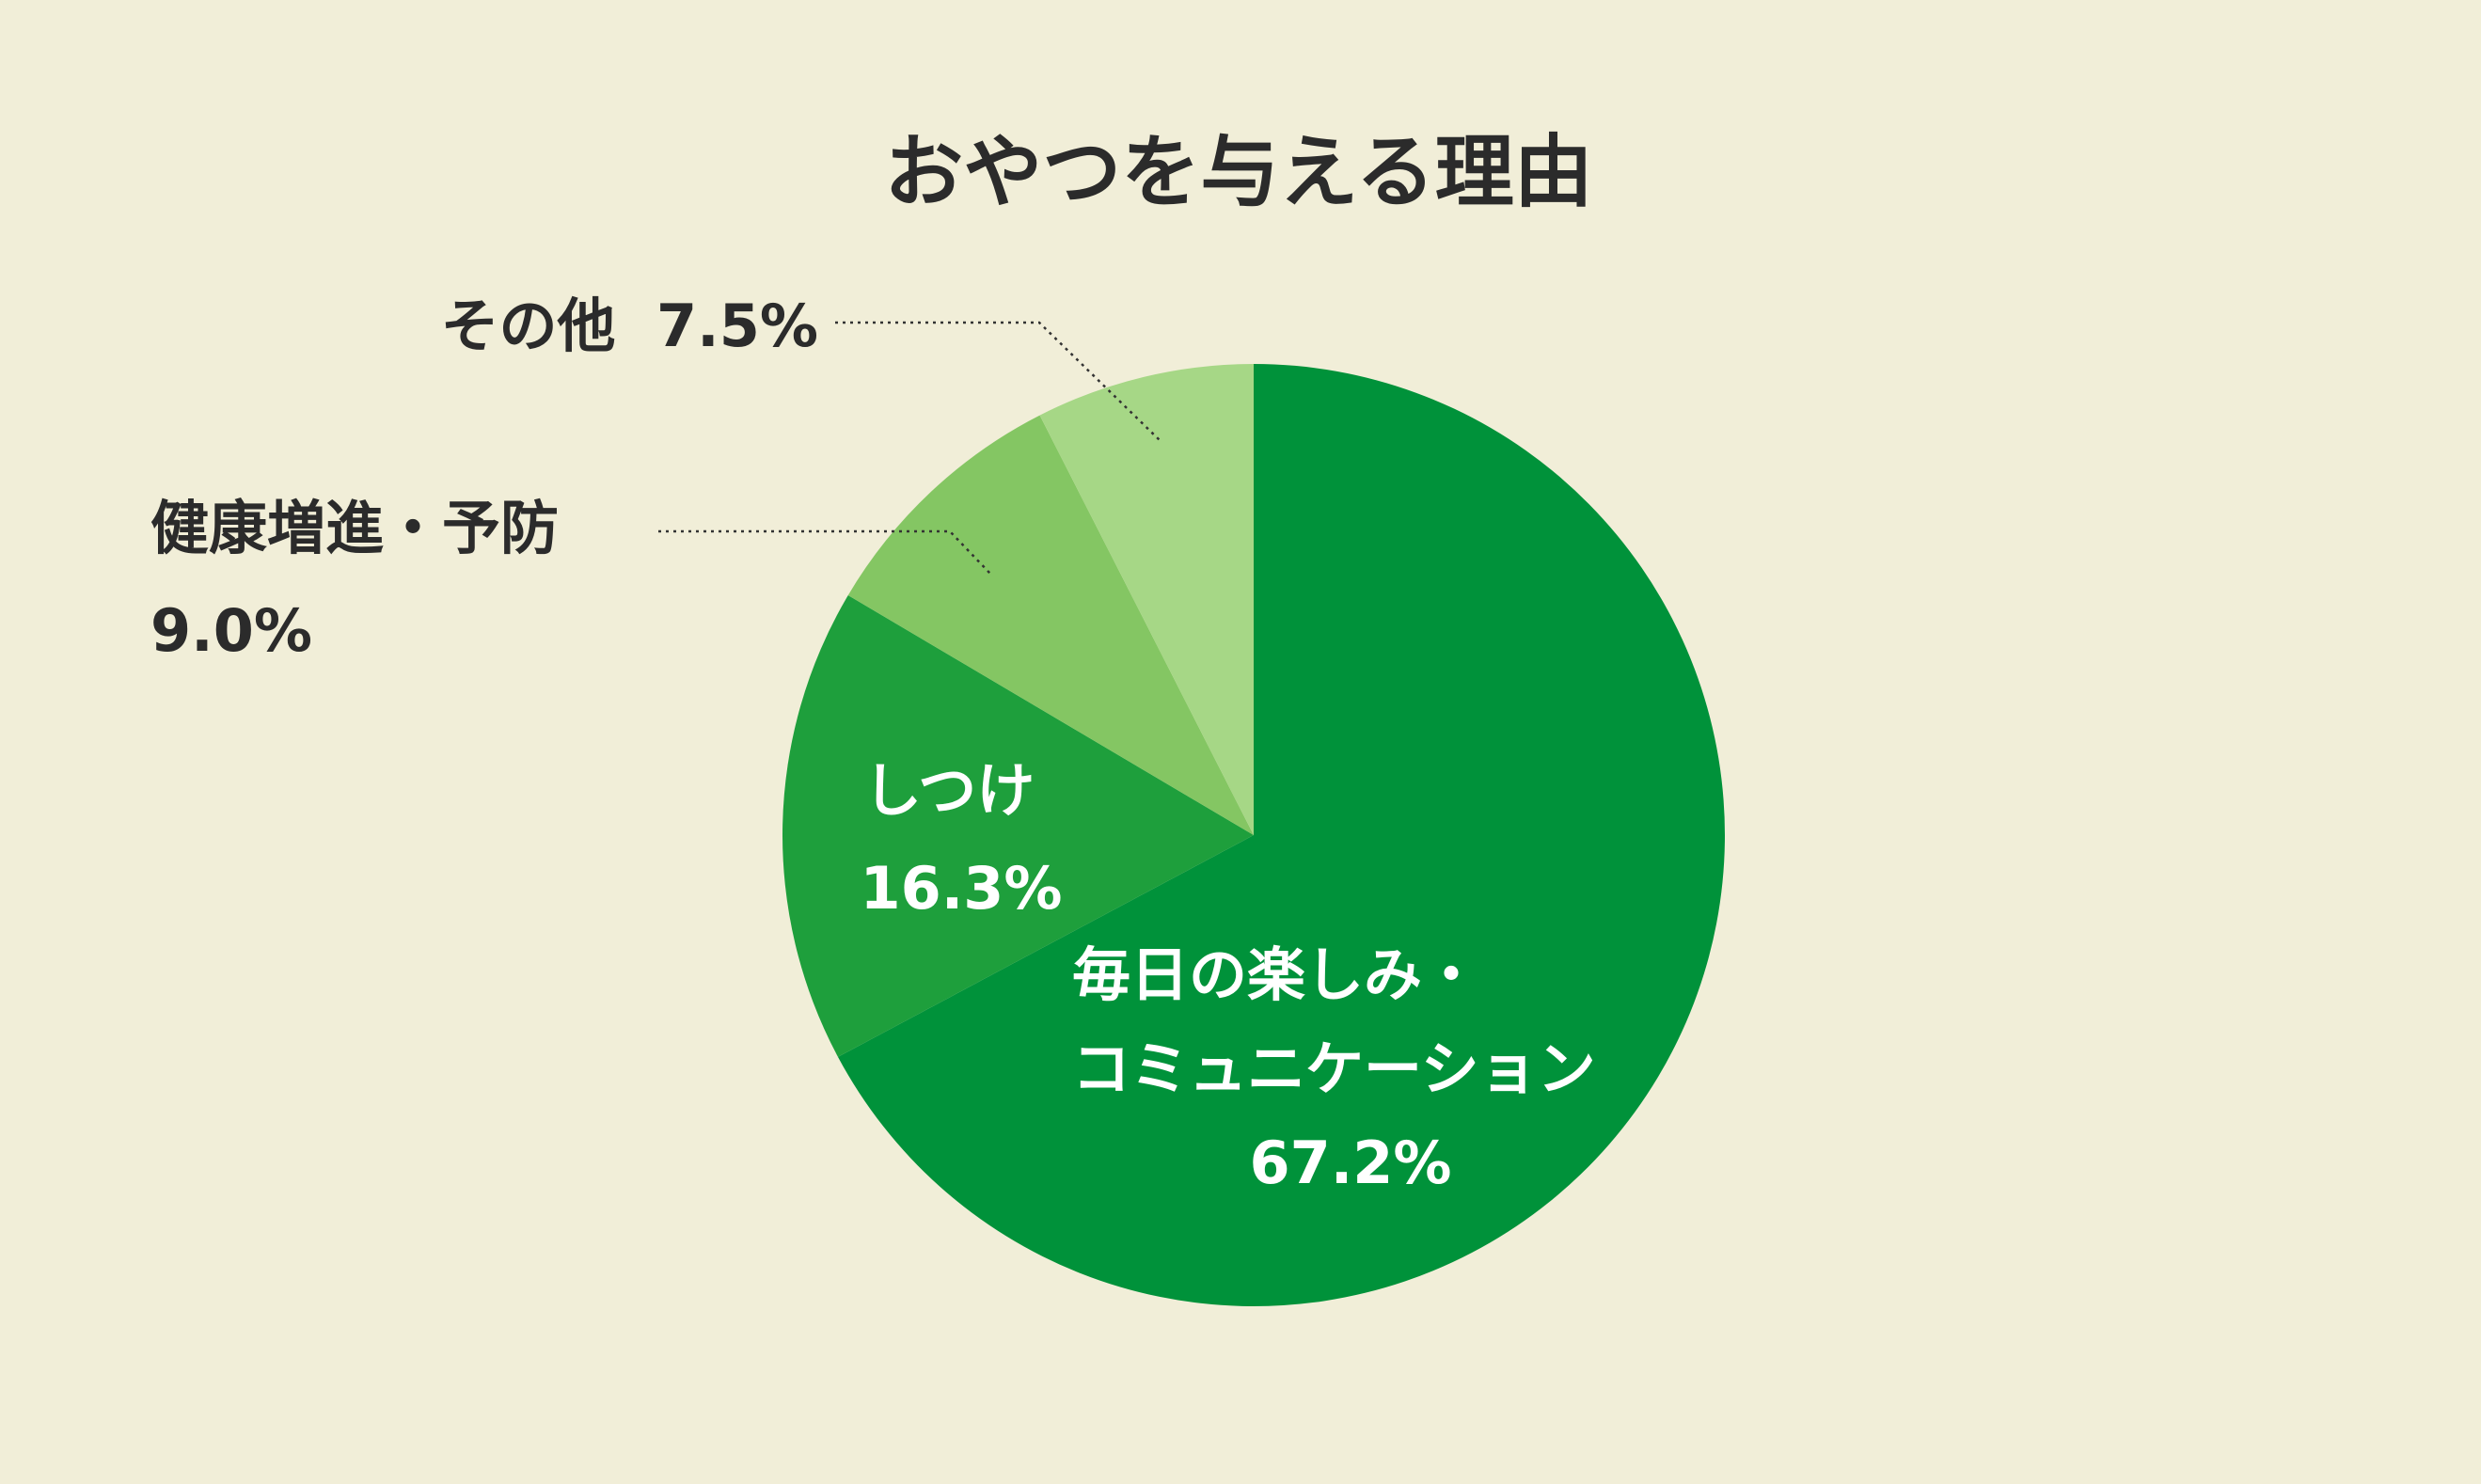 The image size is (2481, 1484). I want to click on slice-value-other: 7.5%, so click(737, 326).